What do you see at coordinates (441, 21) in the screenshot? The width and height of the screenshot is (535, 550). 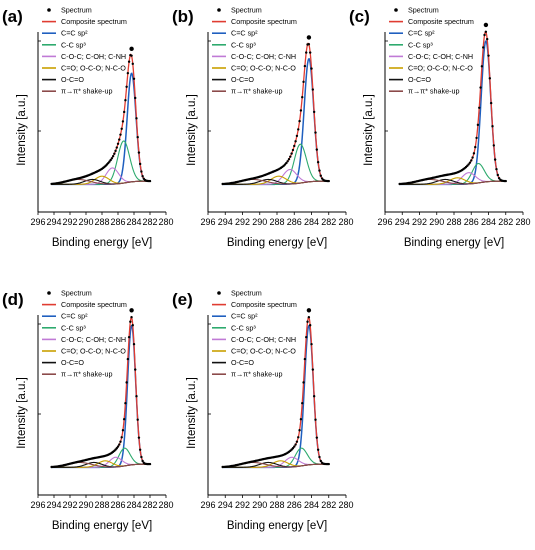 I see `legend-label-composite: Composite spectrum` at bounding box center [441, 21].